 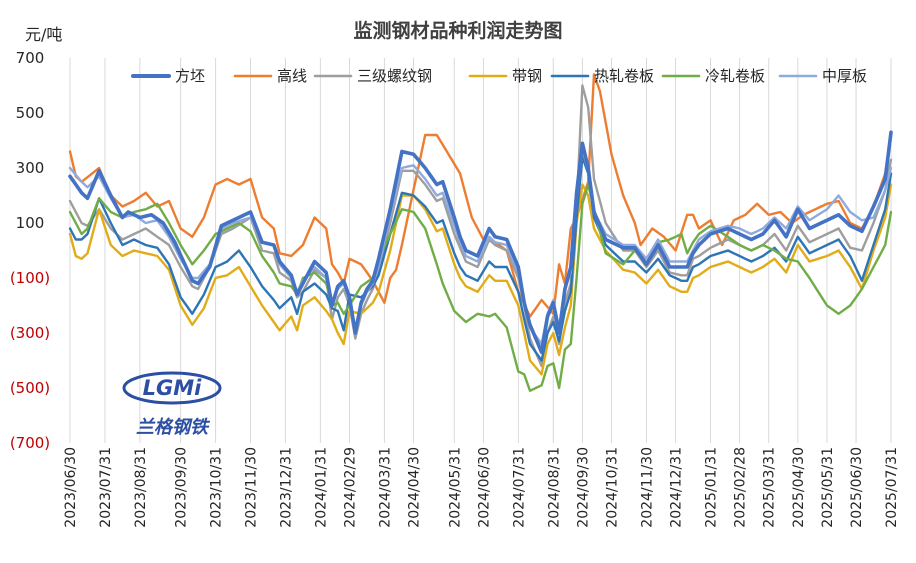 What do you see at coordinates (647, 487) in the screenshot?
I see `x-tick-label: 2024/11/30` at bounding box center [647, 487].